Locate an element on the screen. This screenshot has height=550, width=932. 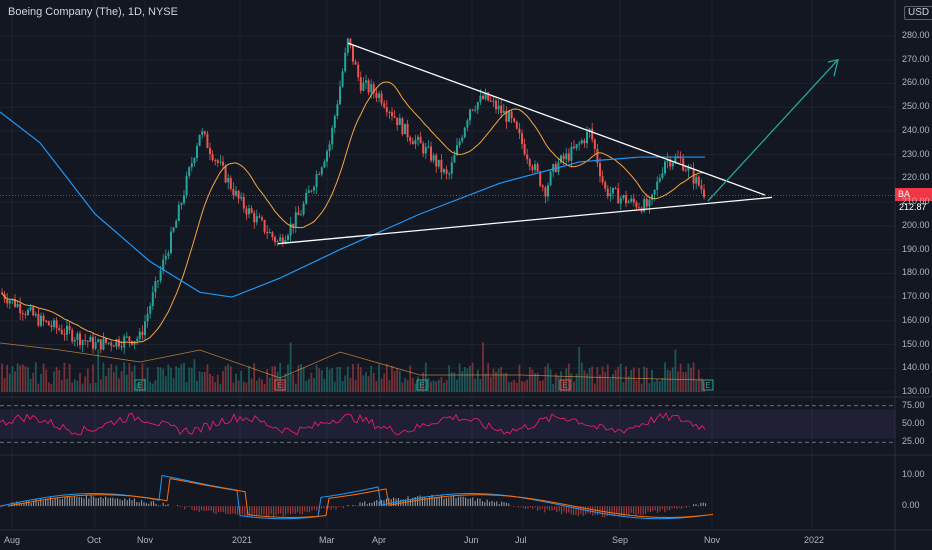
y-axis-label: 220.00 is located at coordinates (916, 177).